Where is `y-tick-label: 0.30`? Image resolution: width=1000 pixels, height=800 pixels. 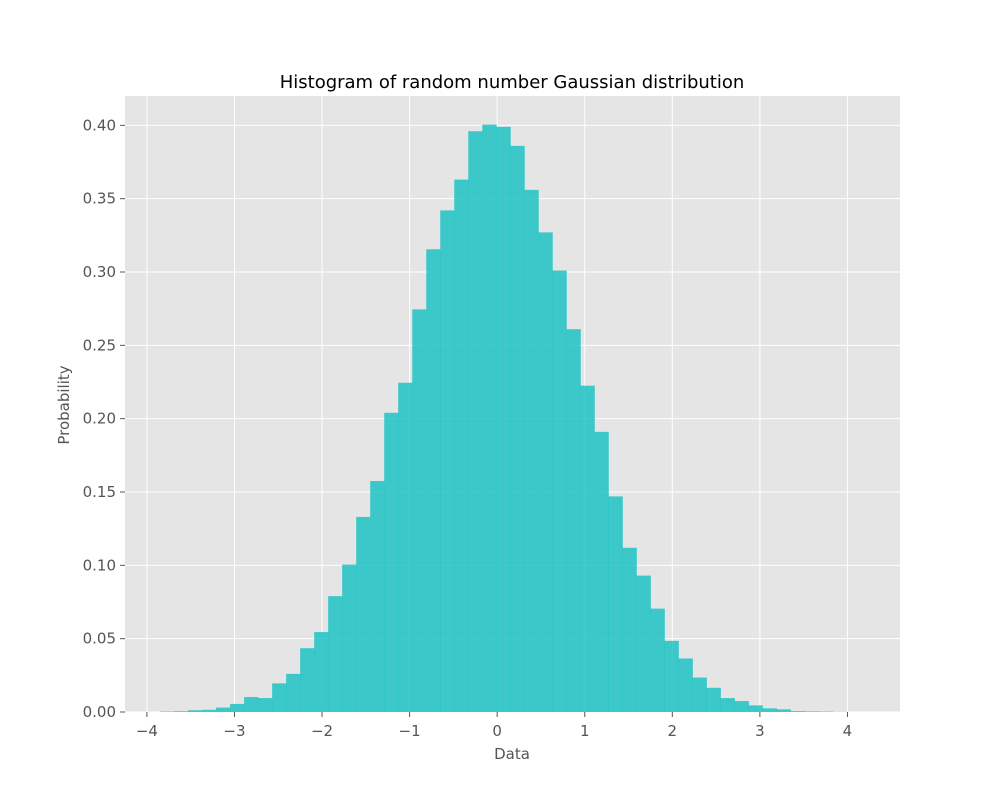
y-tick-label: 0.30 is located at coordinates (99, 272).